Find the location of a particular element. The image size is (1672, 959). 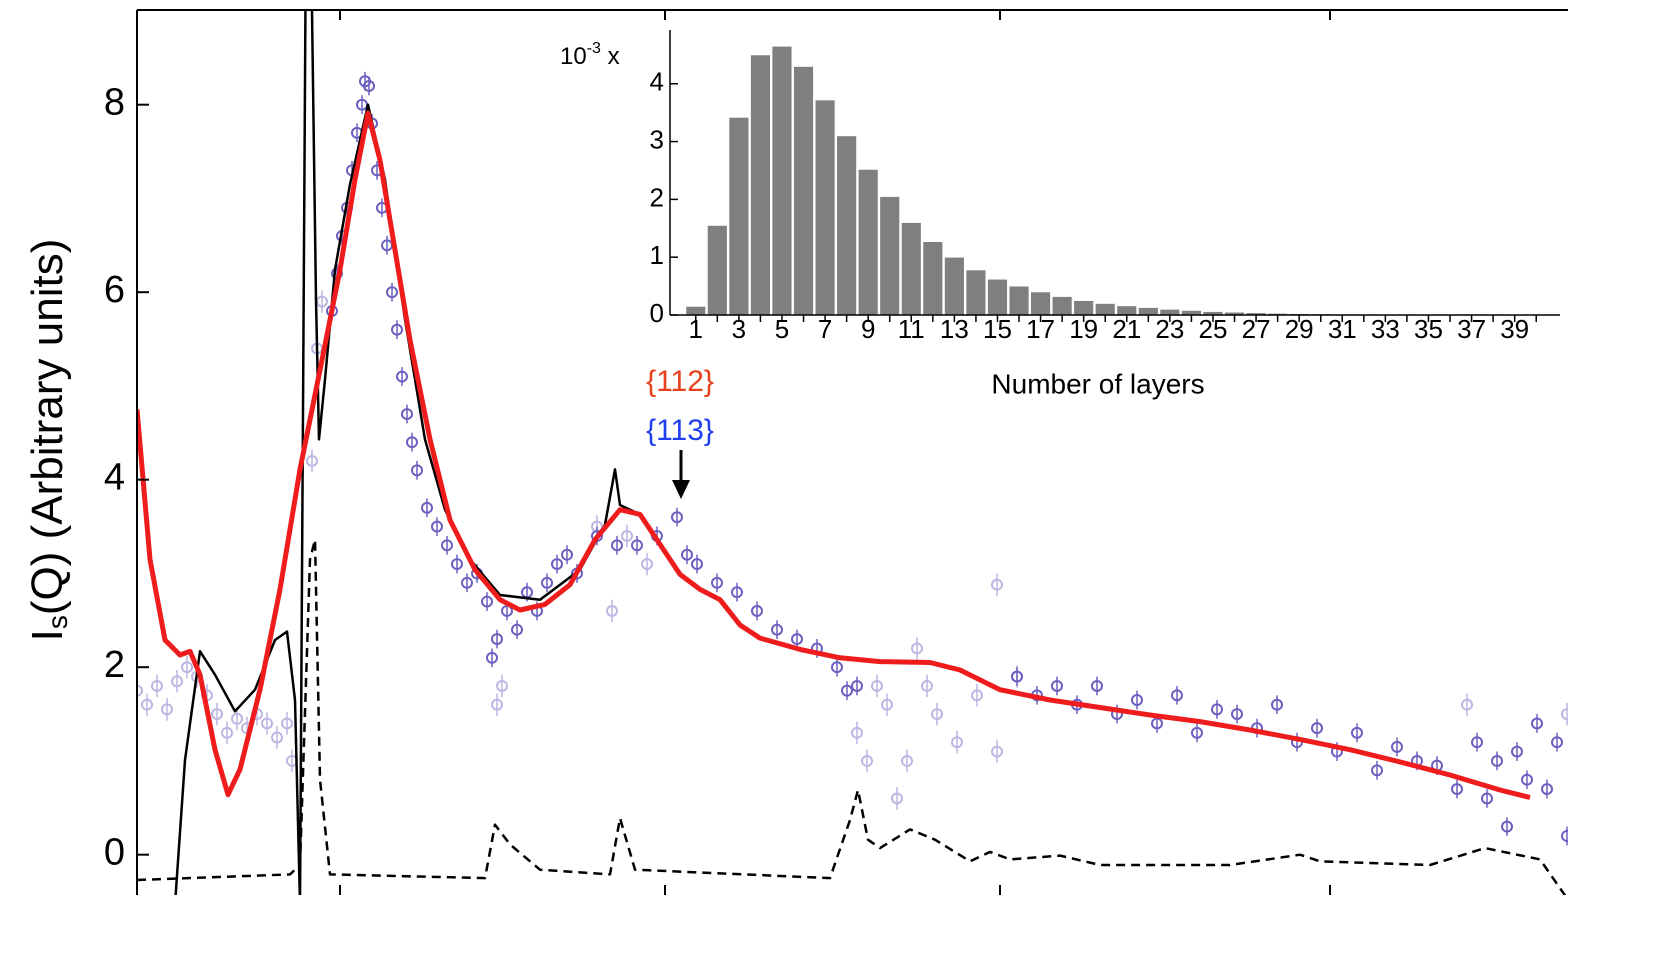

y-tick-label: 1 is located at coordinates (657, 255).